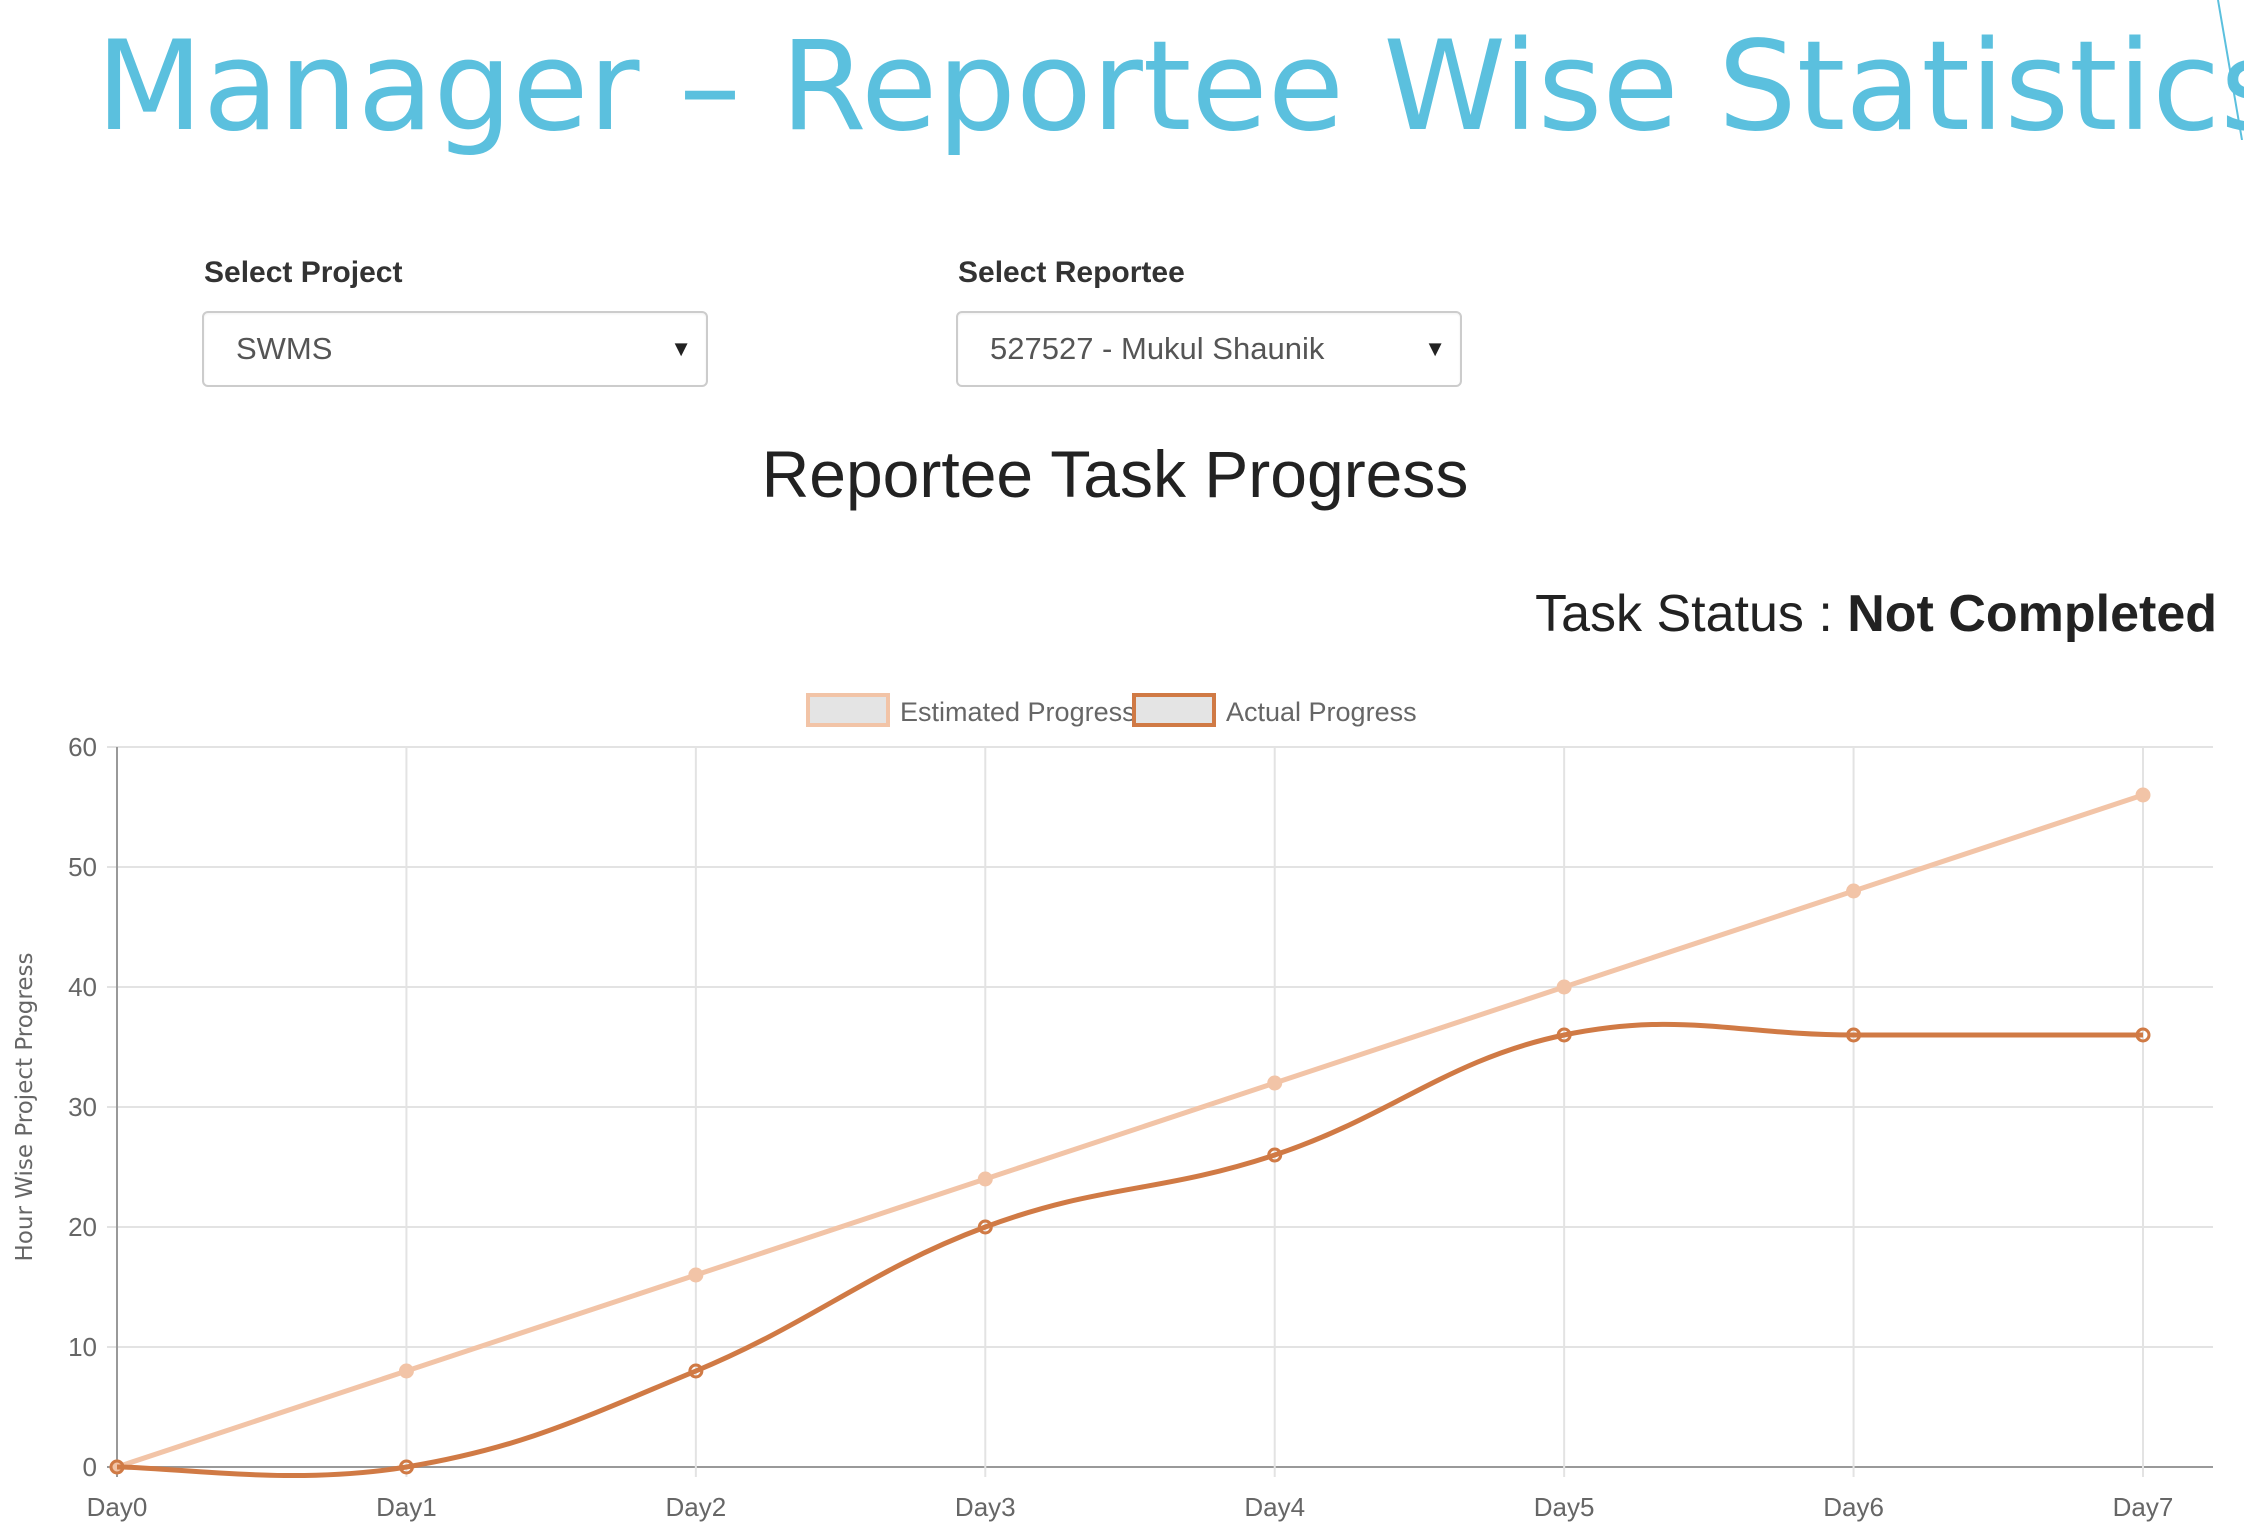 The width and height of the screenshot is (2244, 1530). What do you see at coordinates (82, 867) in the screenshot?
I see `y-tick-label: 50` at bounding box center [82, 867].